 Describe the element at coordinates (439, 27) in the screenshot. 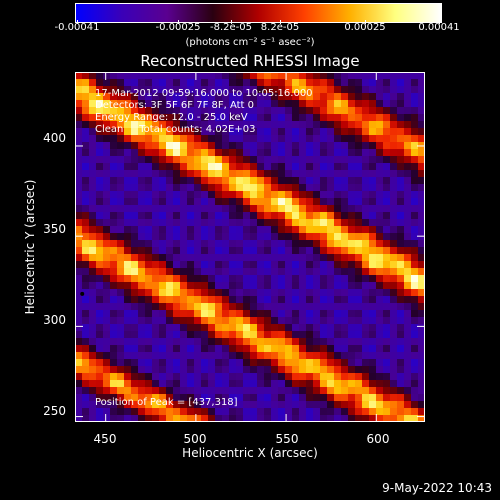

I see `colorbar-tick-label: 0.00041` at that location.